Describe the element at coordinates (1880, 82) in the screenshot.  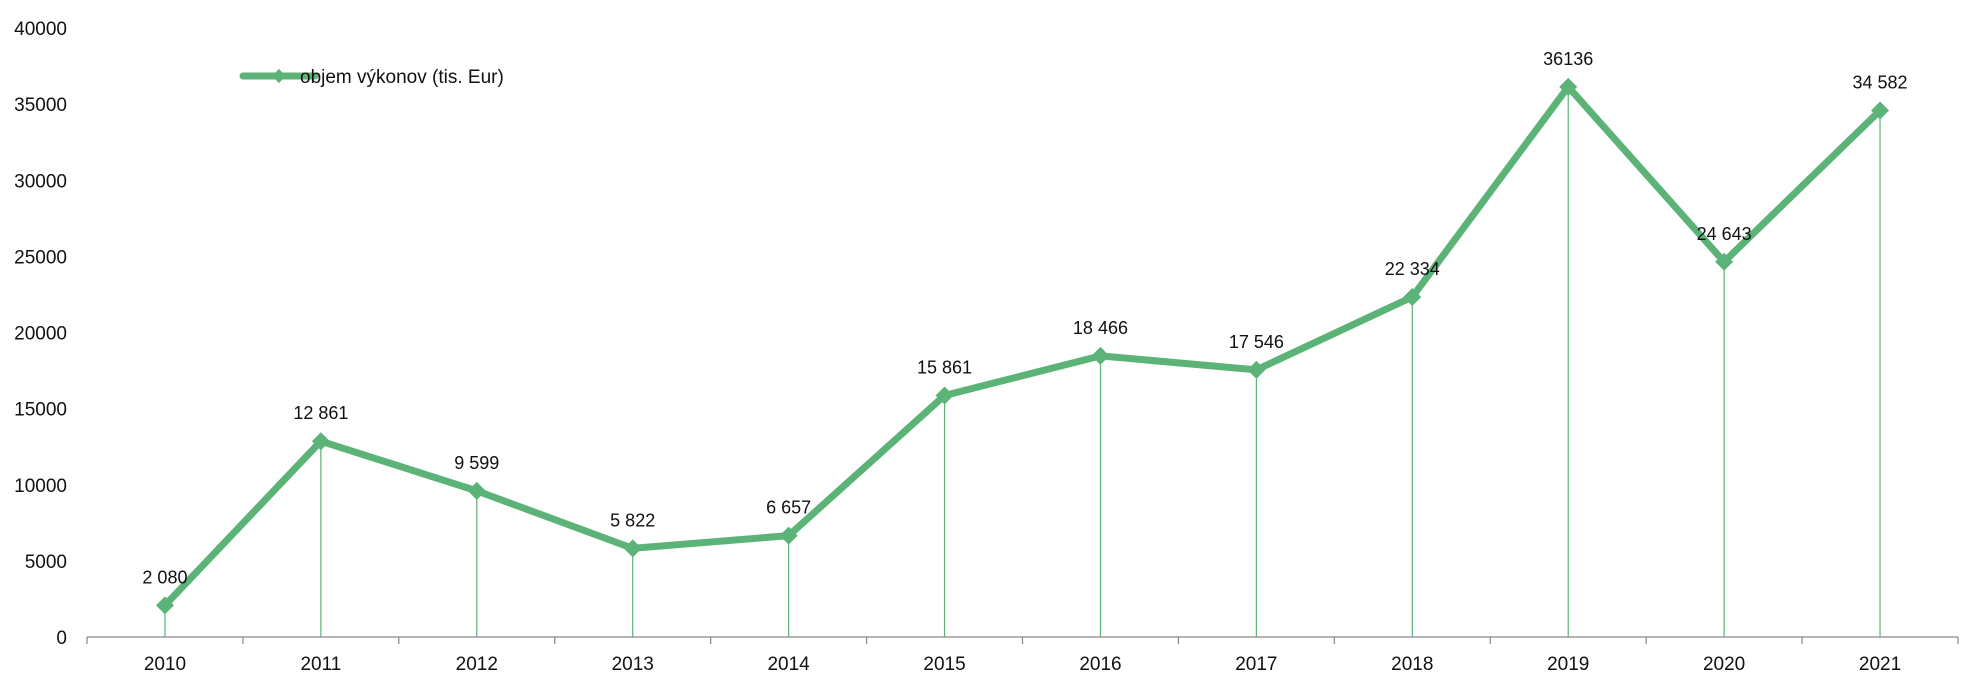
I see `data-value-label: 34 582` at that location.